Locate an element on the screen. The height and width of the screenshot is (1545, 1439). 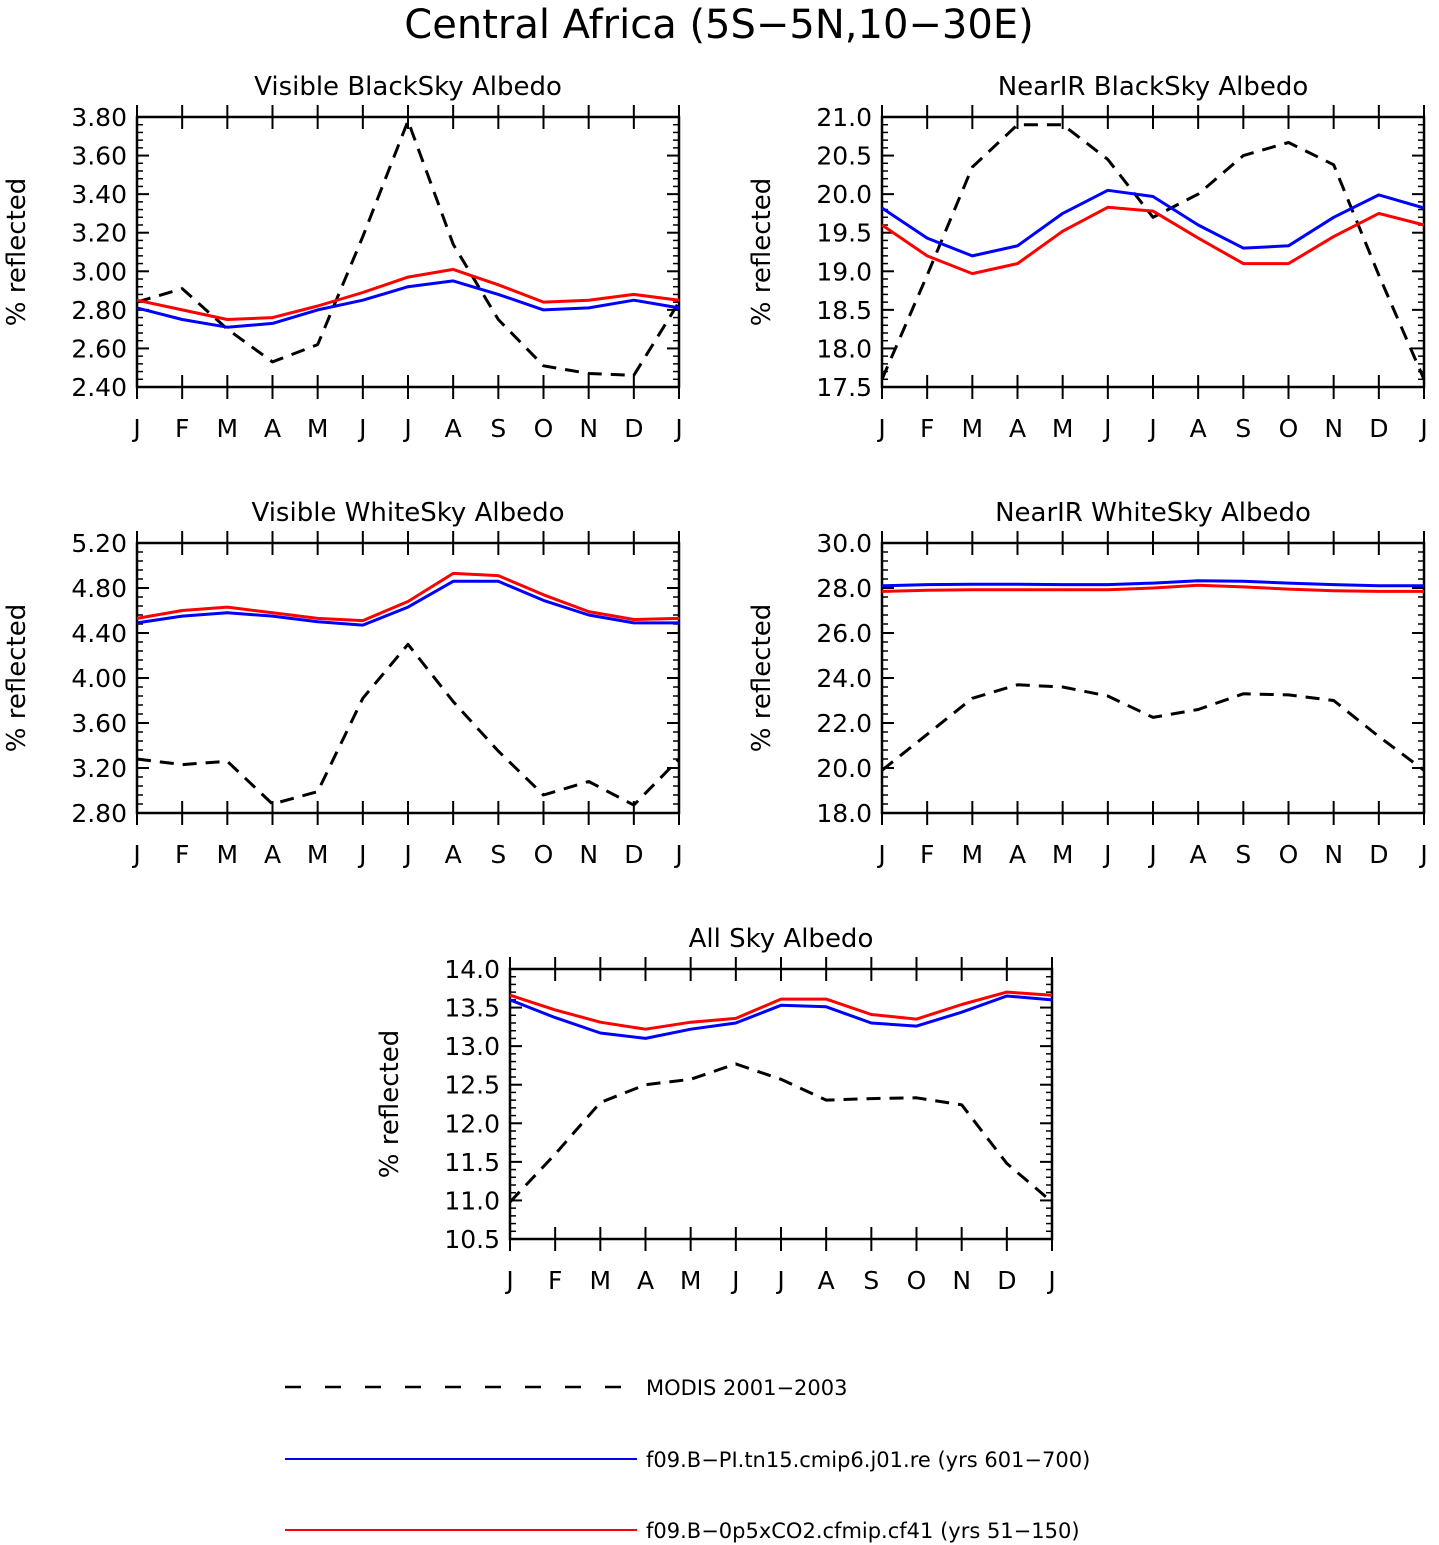
panel-title: NearIR BlackSky Albedo is located at coordinates (1153, 87).